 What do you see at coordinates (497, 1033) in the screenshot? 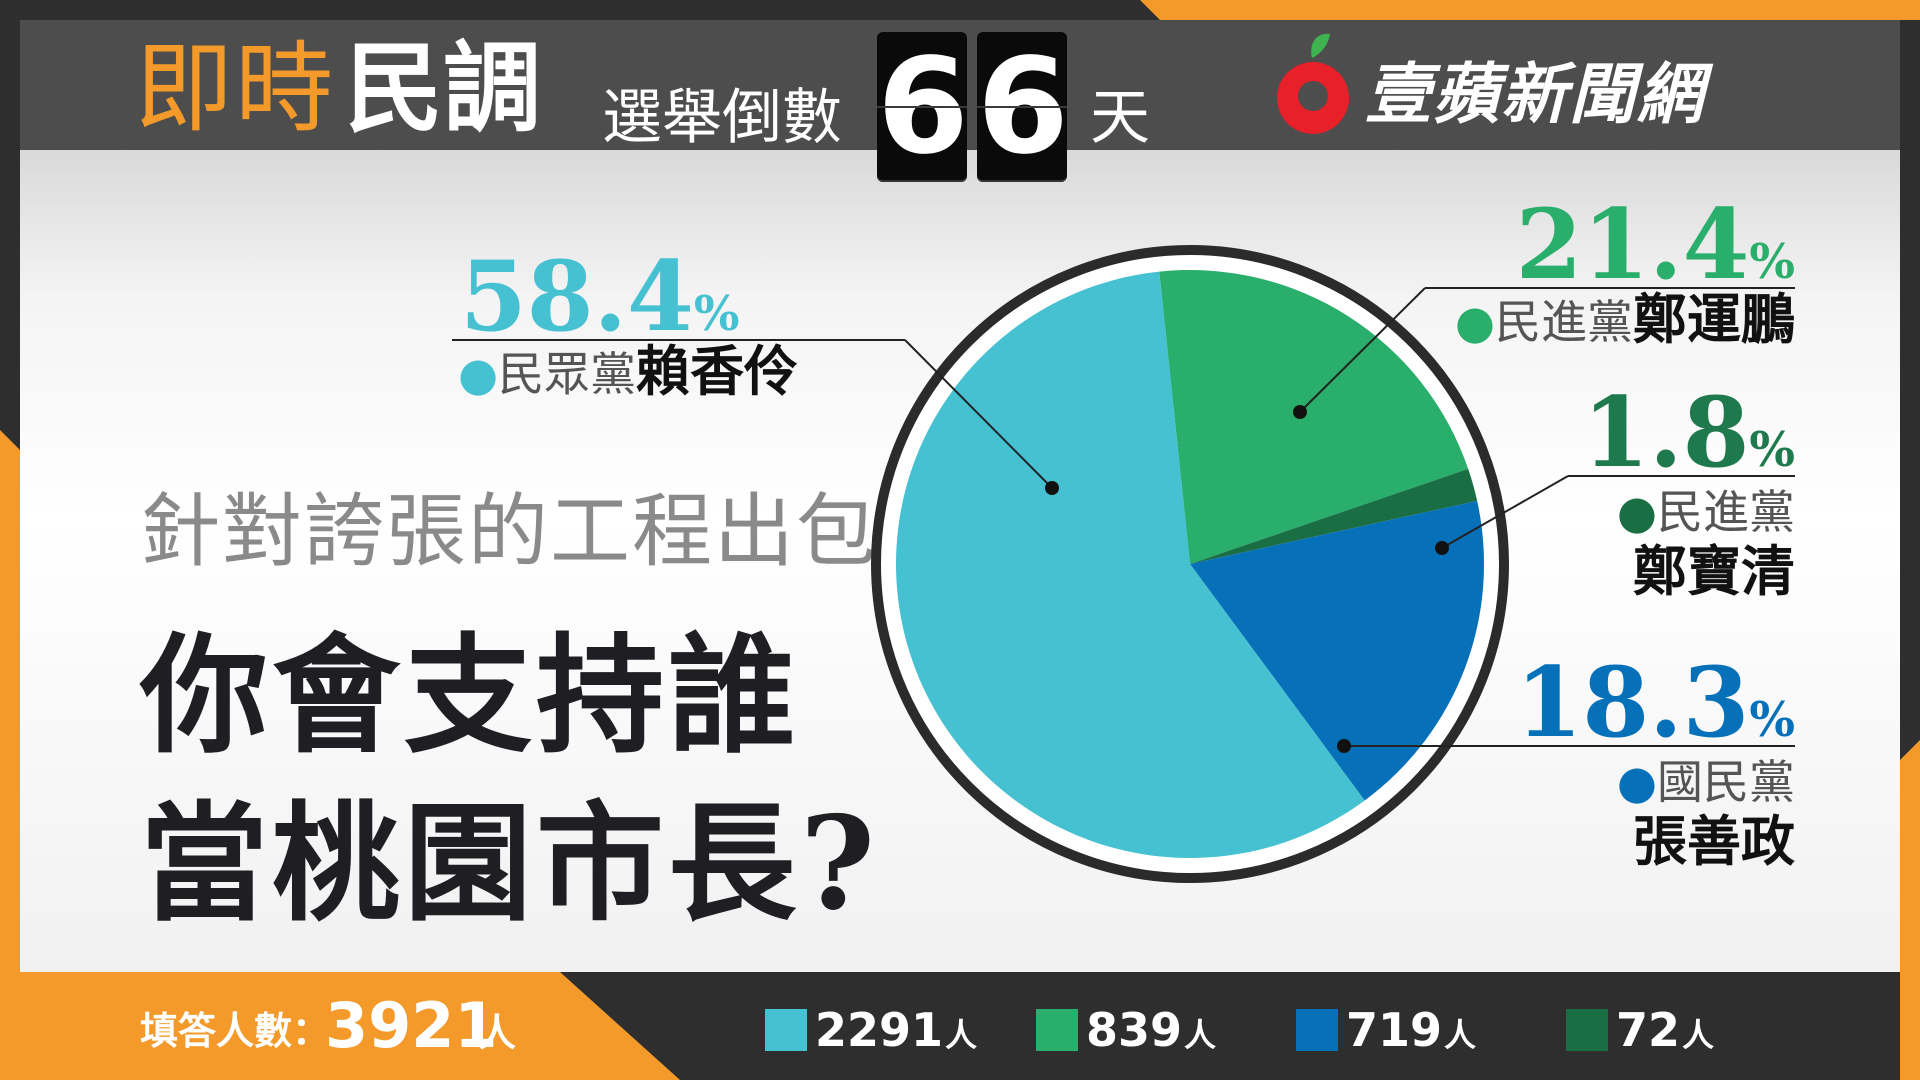
I see `total-respondents-unit: 人` at bounding box center [497, 1033].